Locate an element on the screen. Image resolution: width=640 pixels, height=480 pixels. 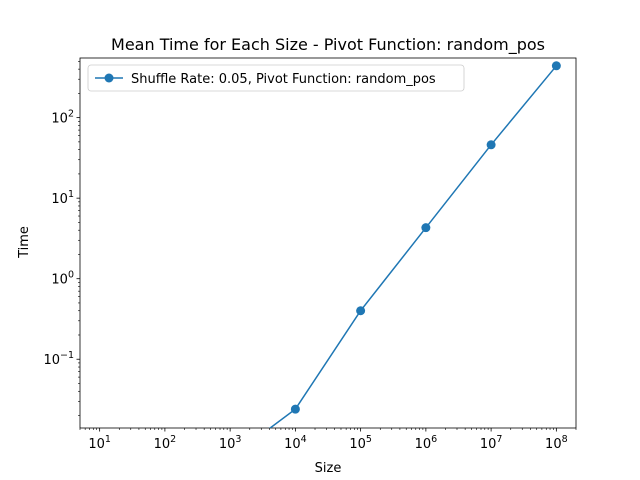
x-tick-label-0: 10¹ is located at coordinates (99, 443).